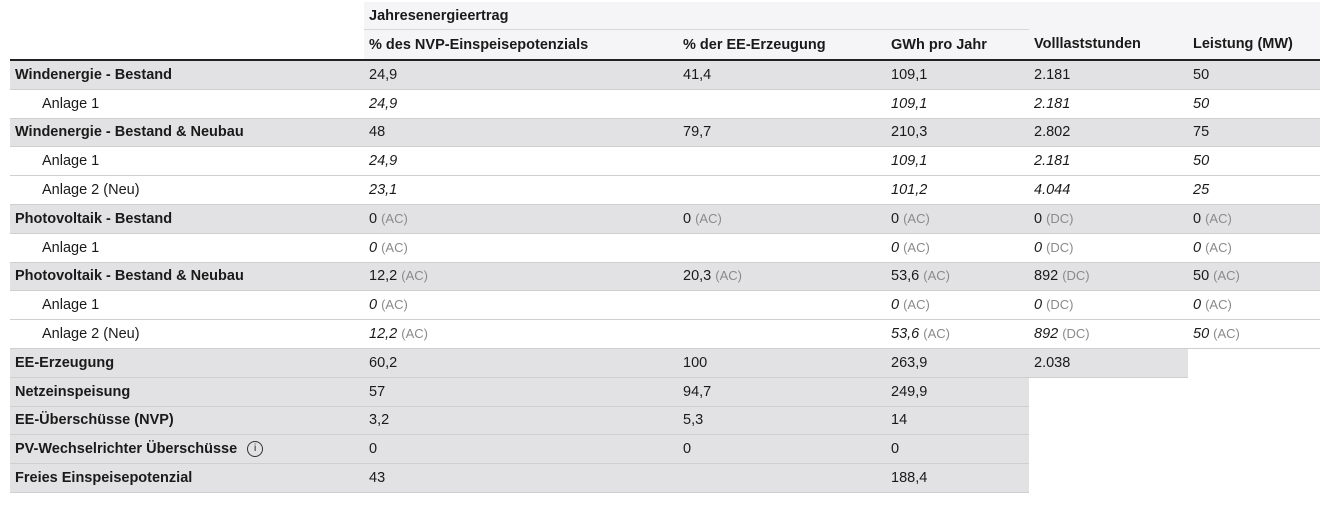 Image resolution: width=1320 pixels, height=523 pixels. I want to click on cell-vlh: 2.802, so click(1108, 133).